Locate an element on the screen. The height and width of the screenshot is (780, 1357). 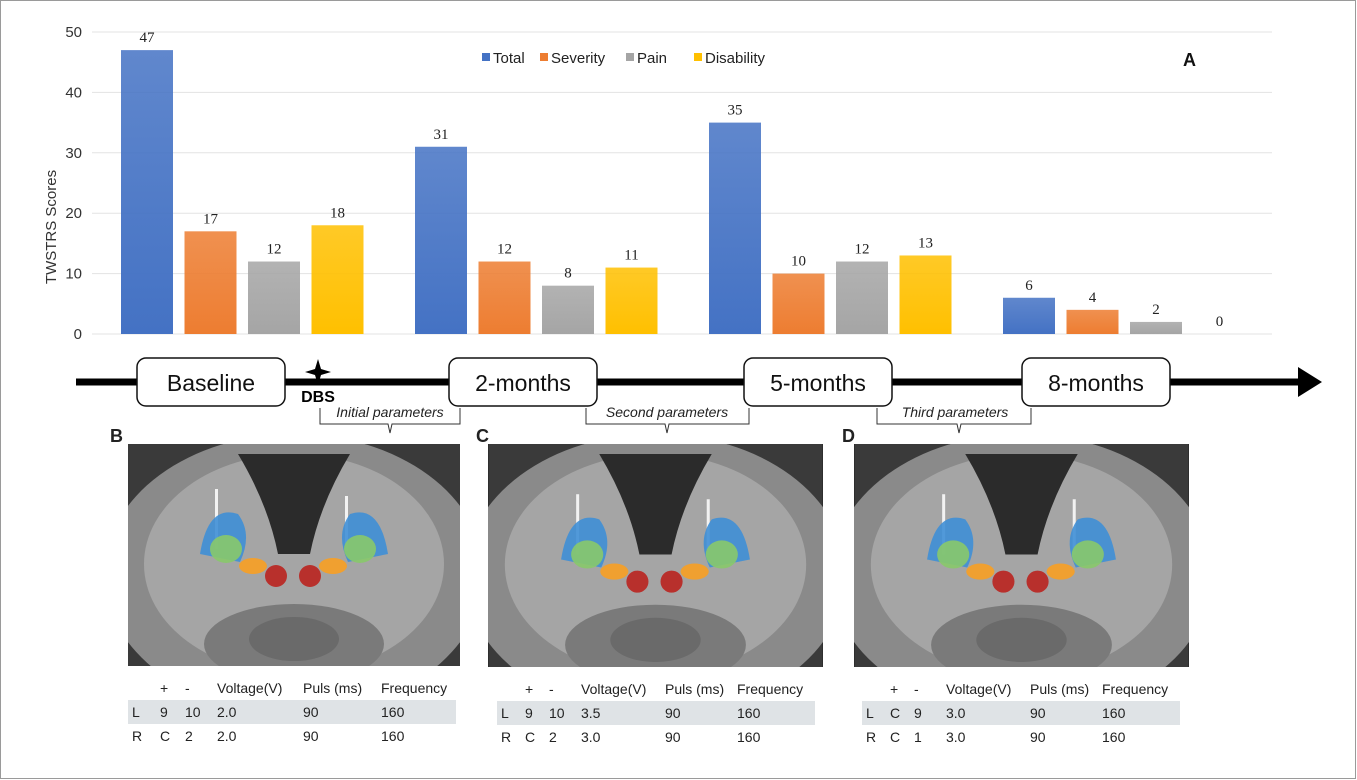
y-tick-label: 10 is located at coordinates (73, 274).